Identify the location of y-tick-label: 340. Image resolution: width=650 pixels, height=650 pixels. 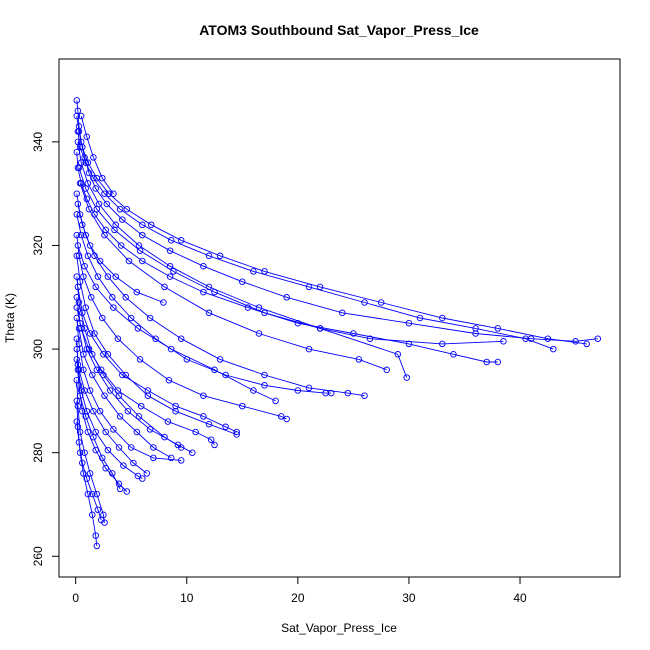
(38, 142).